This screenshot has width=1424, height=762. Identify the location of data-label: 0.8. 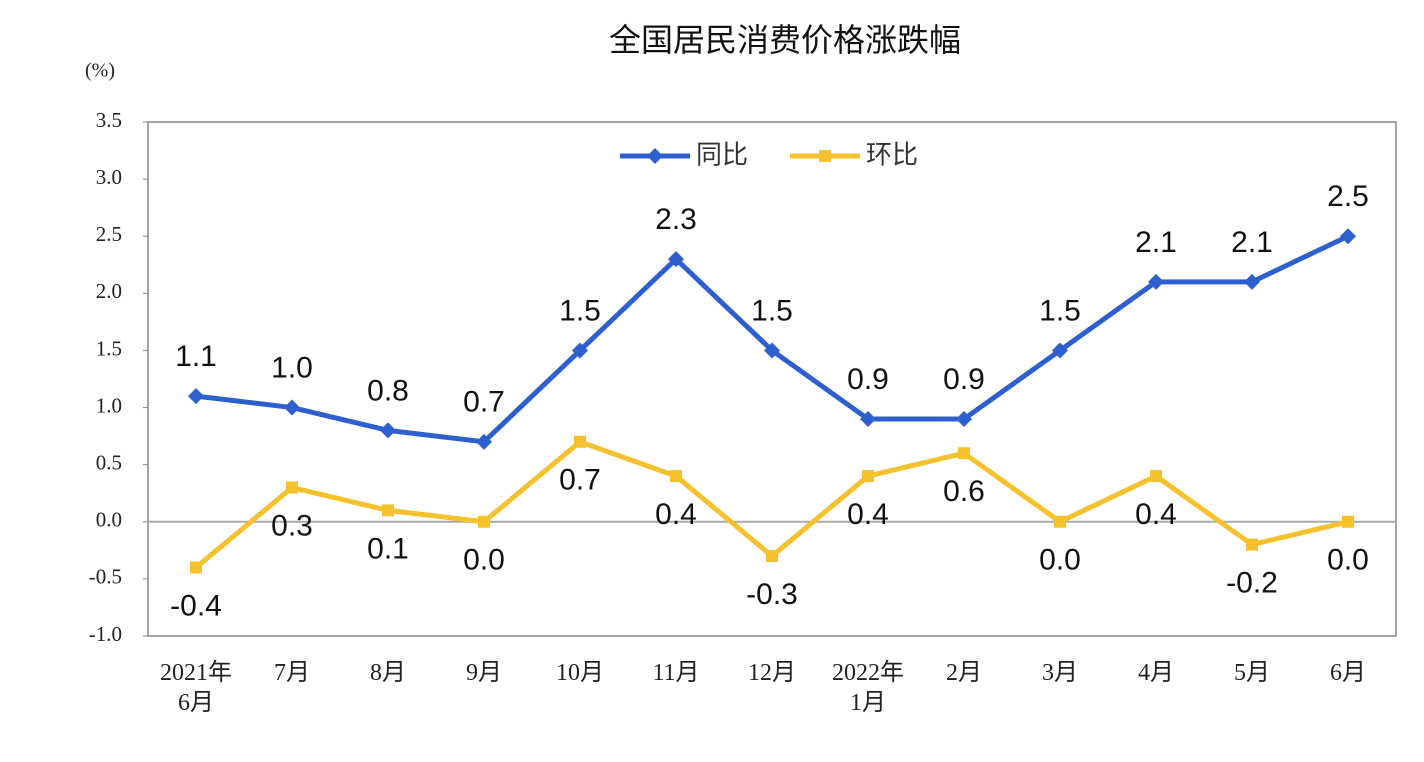
(388, 390).